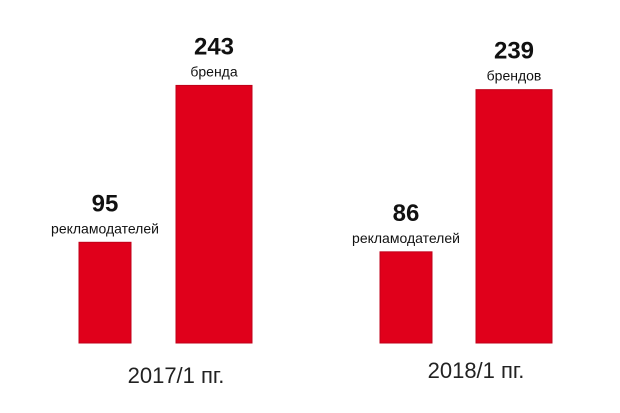 Image resolution: width=620 pixels, height=413 pixels. Describe the element at coordinates (406, 213) in the screenshot. I see `value-label: 86` at that location.